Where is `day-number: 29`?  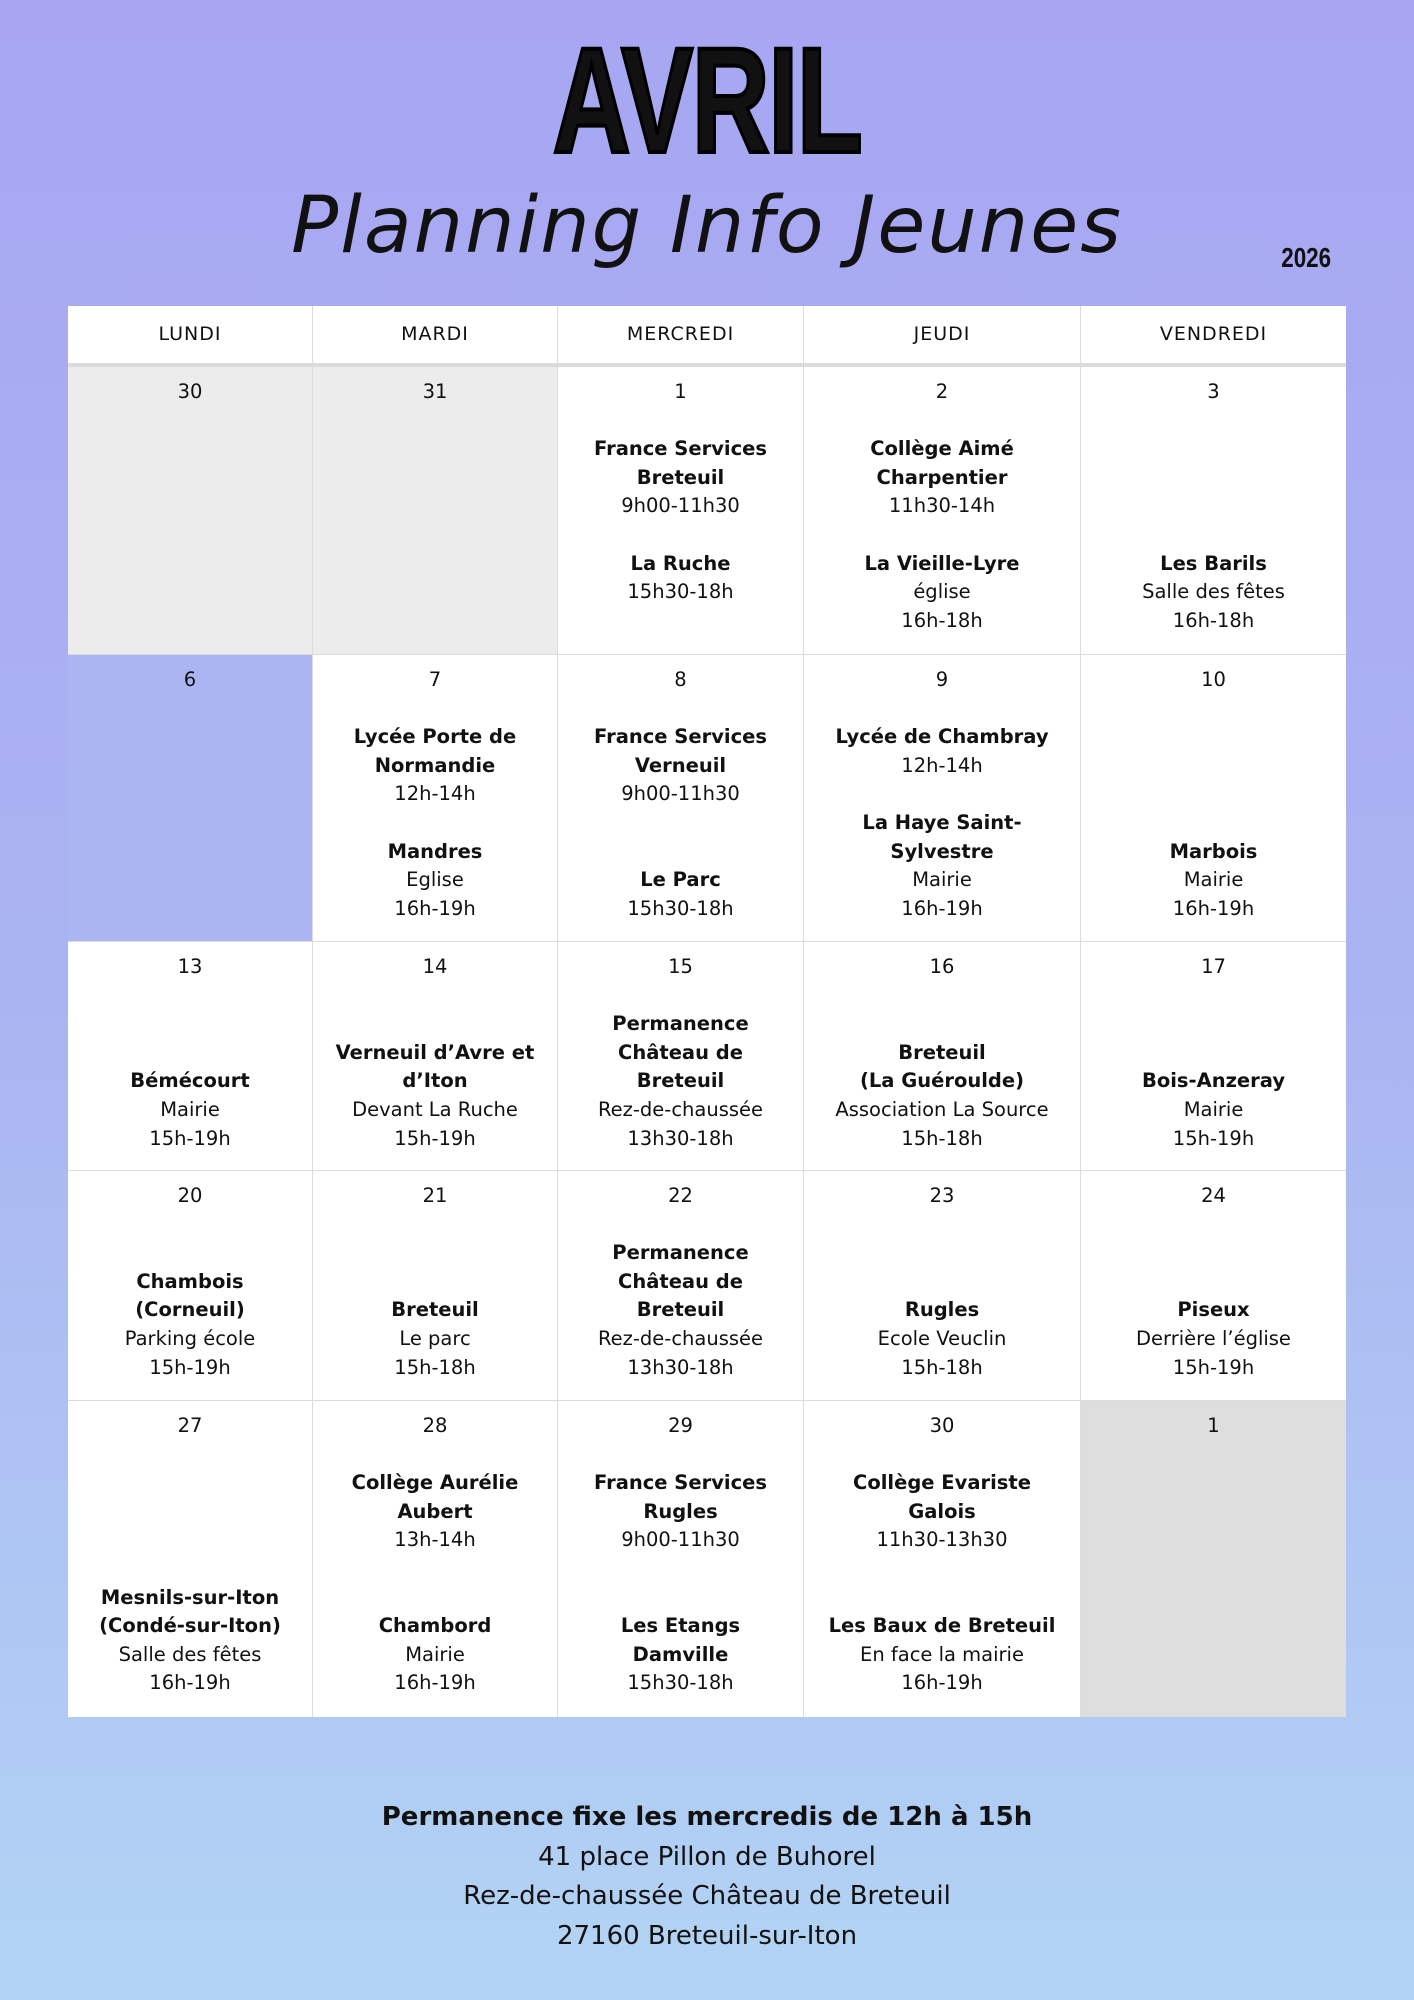
day-number: 29 is located at coordinates (680, 1425).